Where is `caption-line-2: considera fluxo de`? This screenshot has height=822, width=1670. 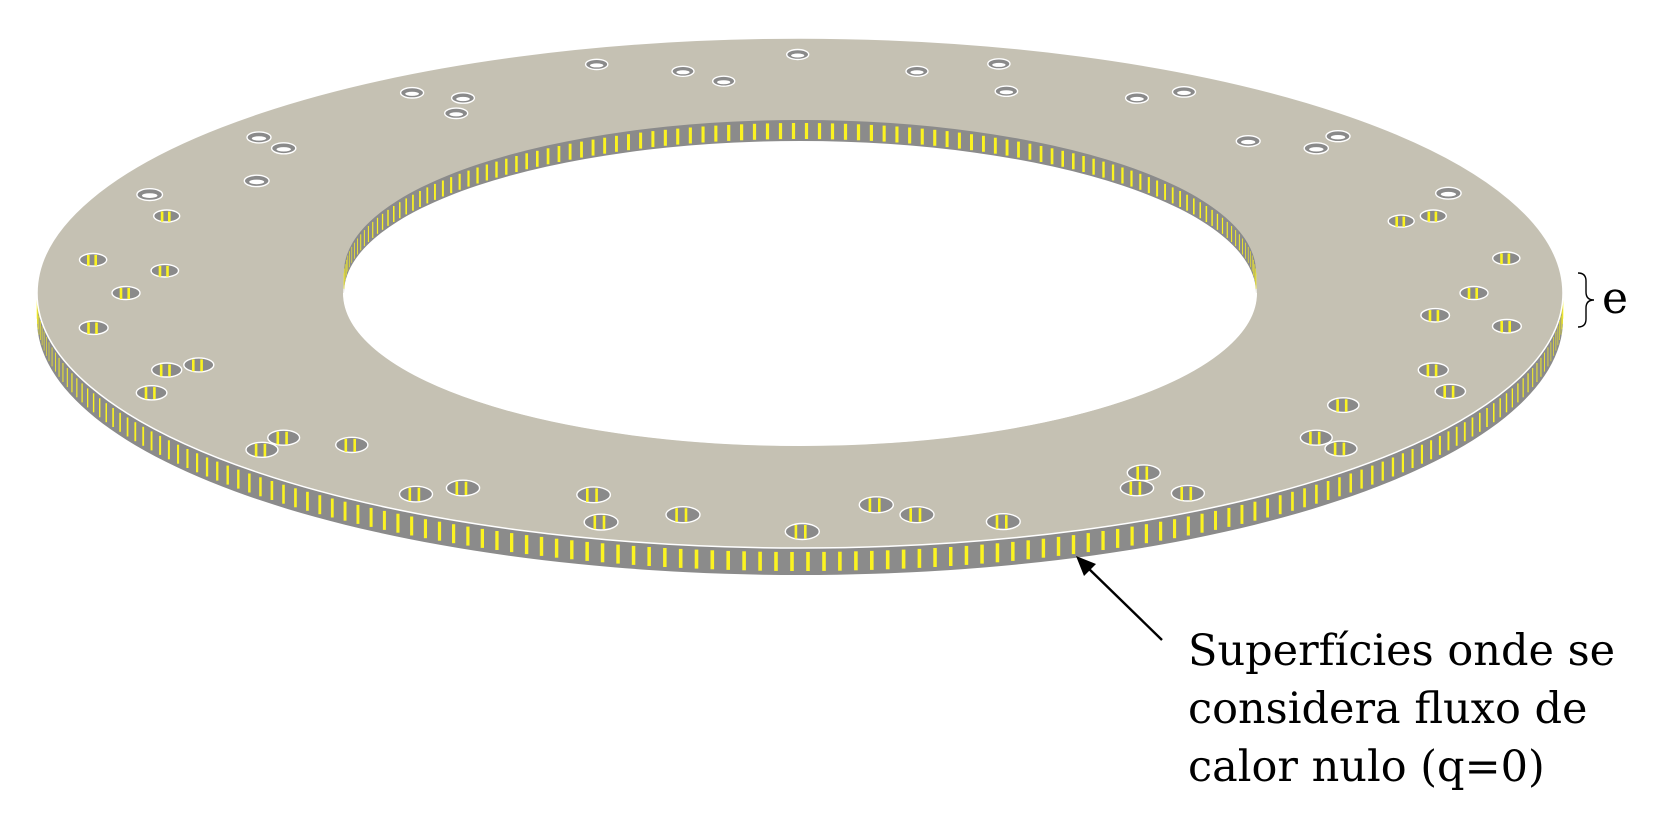
caption-line-2: considera fluxo de is located at coordinates (1387, 709).